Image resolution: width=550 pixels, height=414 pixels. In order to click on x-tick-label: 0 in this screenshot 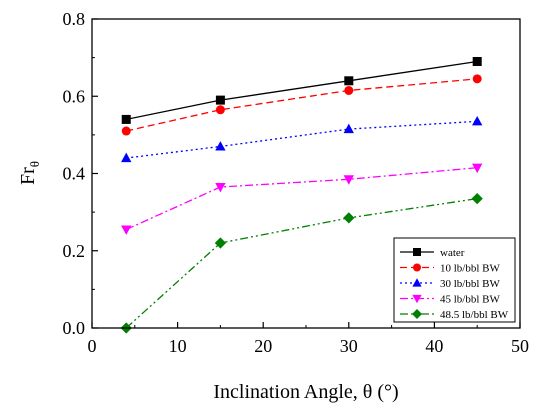, I will do `click(92, 346)`.